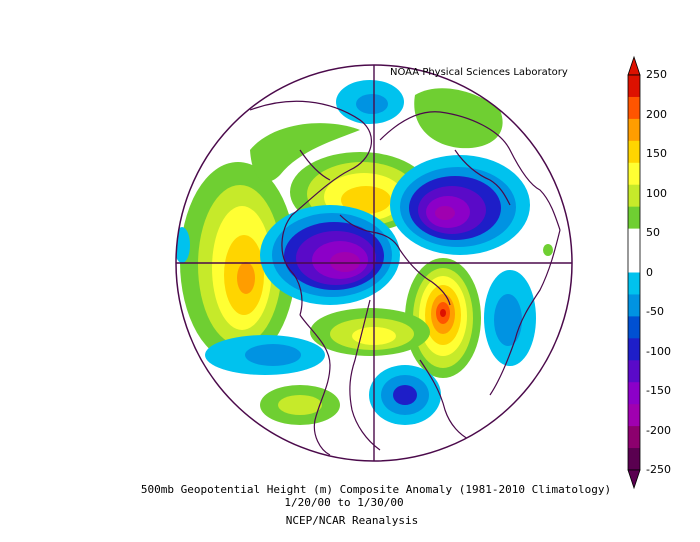 This screenshot has width=700, height=542. I want to click on colorbar-tick-label: 100, so click(656, 193).